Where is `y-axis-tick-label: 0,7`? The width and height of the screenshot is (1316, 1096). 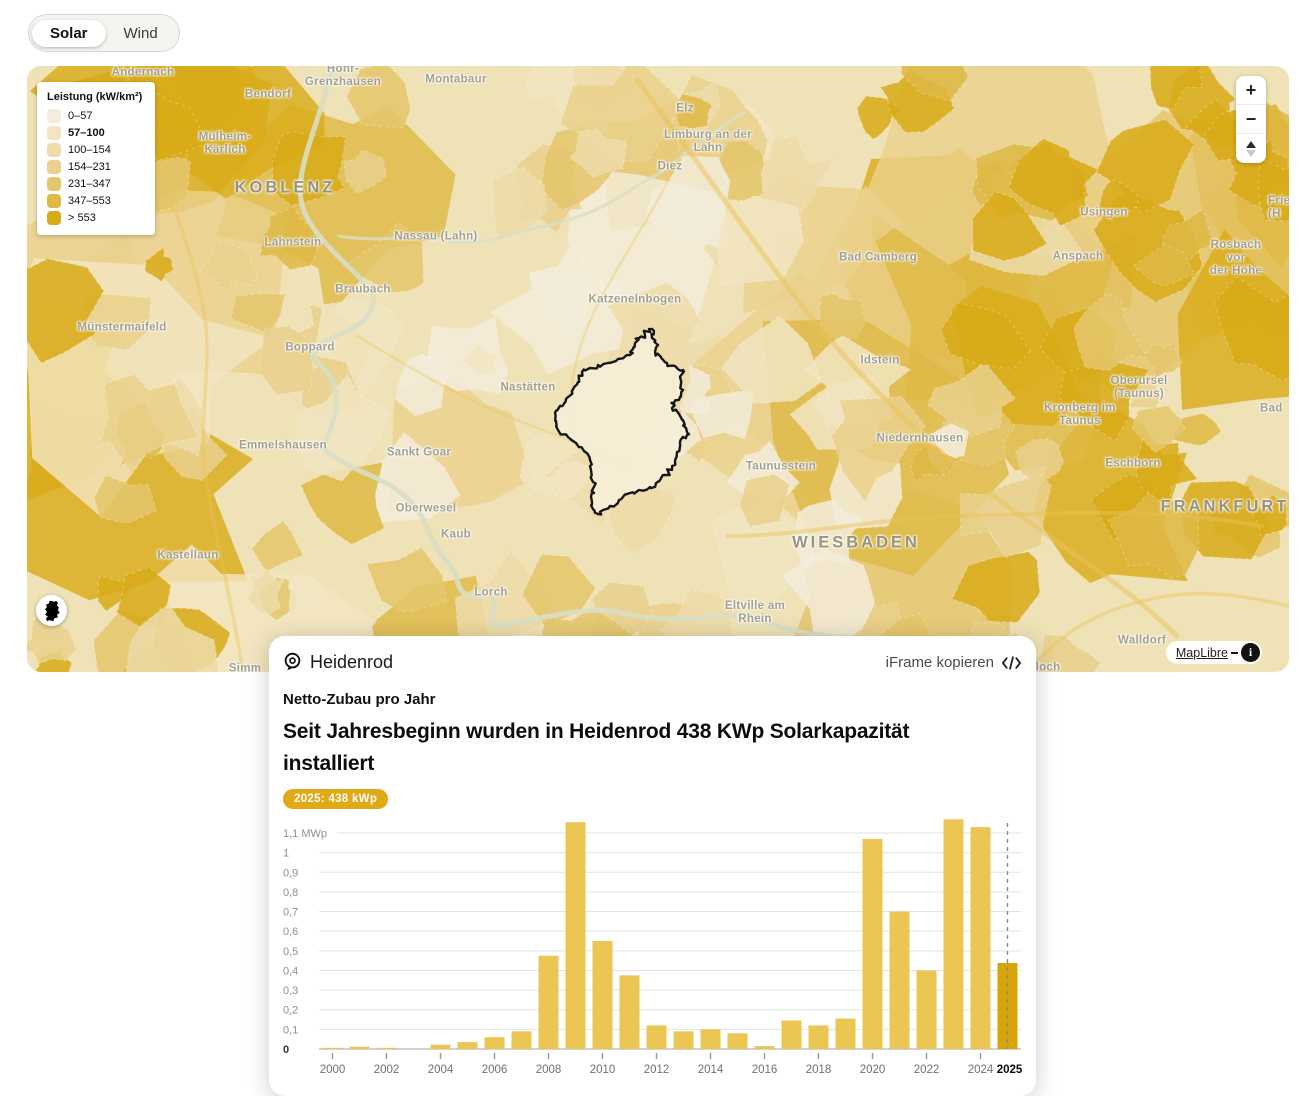 y-axis-tick-label: 0,7 is located at coordinates (290, 912).